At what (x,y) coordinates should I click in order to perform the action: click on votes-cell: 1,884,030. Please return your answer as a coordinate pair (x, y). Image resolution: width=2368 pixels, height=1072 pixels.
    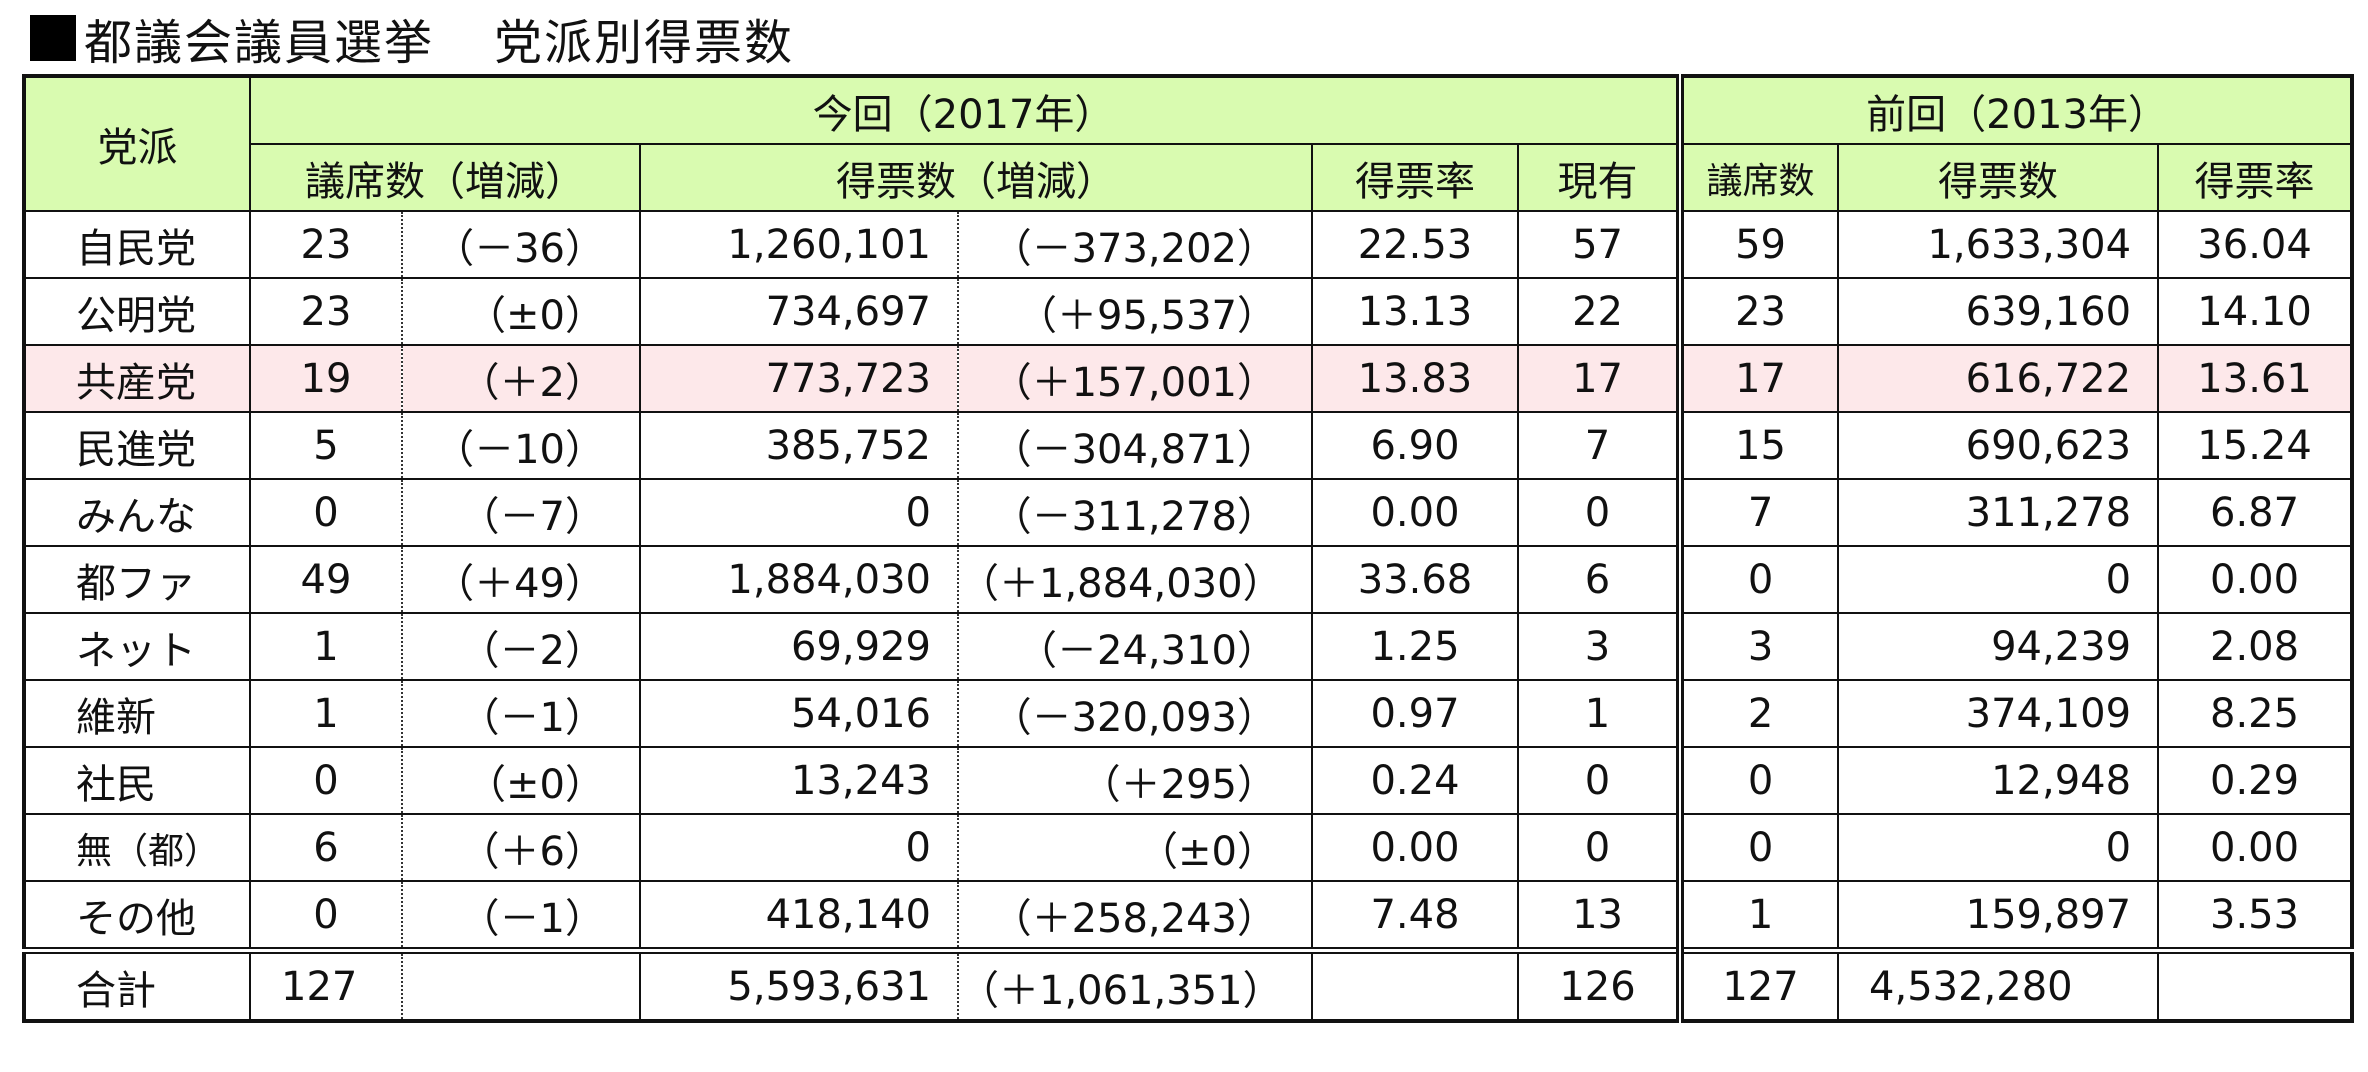
    Looking at the image, I should click on (799, 579).